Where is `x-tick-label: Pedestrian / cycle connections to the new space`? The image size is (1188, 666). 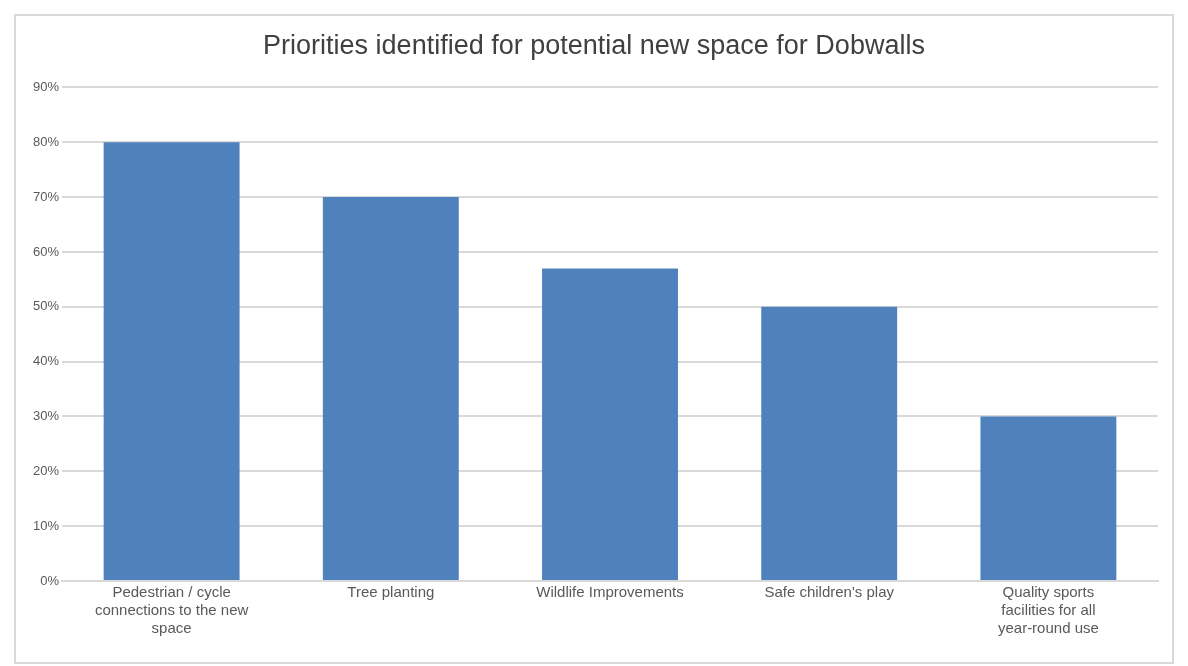 x-tick-label: Pedestrian / cycle connections to the new space is located at coordinates (171, 610).